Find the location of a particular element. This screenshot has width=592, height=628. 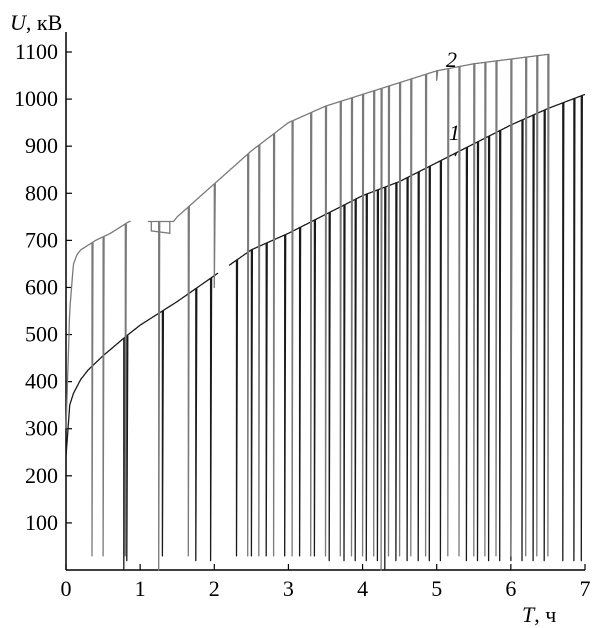

x-tick-label: 0 is located at coordinates (66, 588).